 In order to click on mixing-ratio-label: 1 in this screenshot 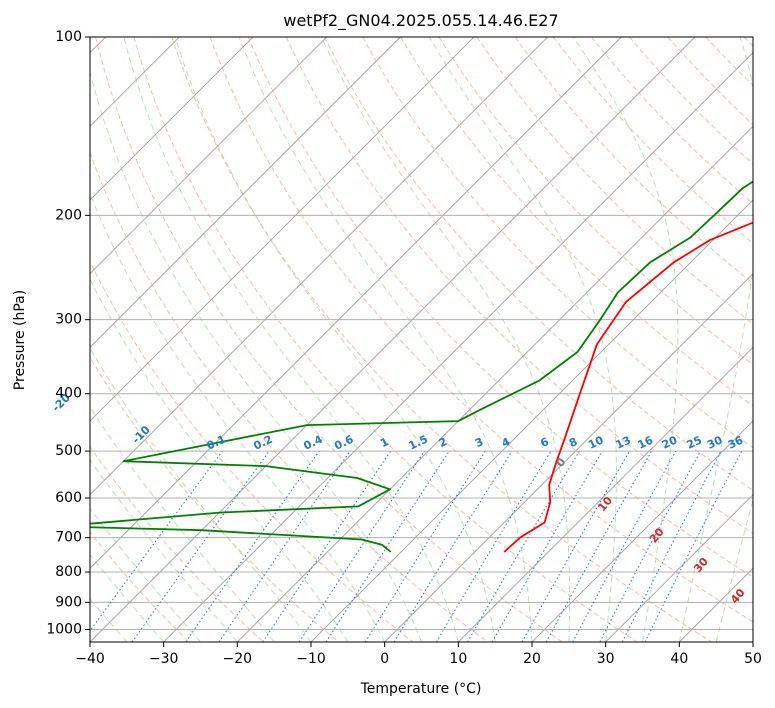, I will do `click(384, 442)`.